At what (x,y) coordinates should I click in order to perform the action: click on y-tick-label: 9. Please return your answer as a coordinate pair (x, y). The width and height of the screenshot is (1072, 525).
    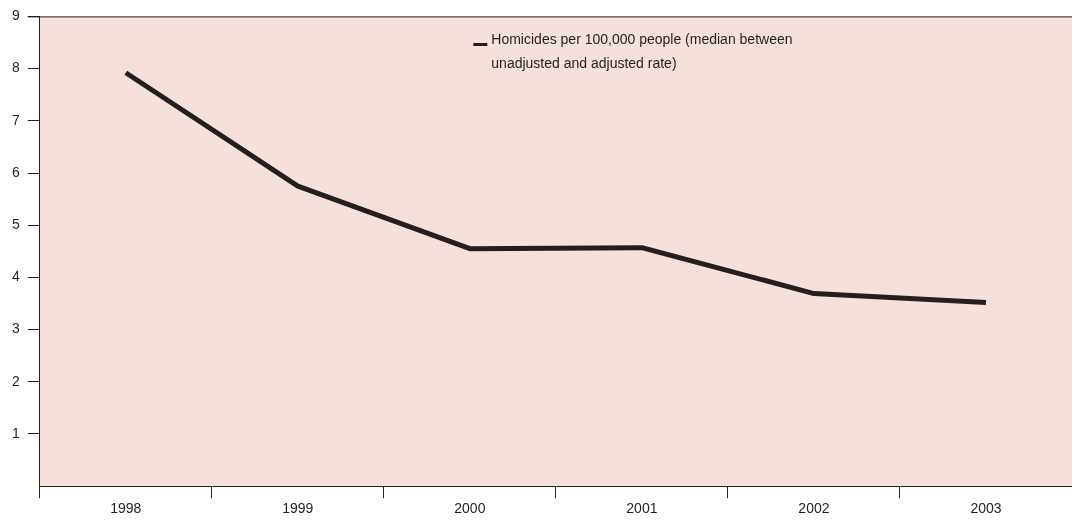
    Looking at the image, I should click on (15, 15).